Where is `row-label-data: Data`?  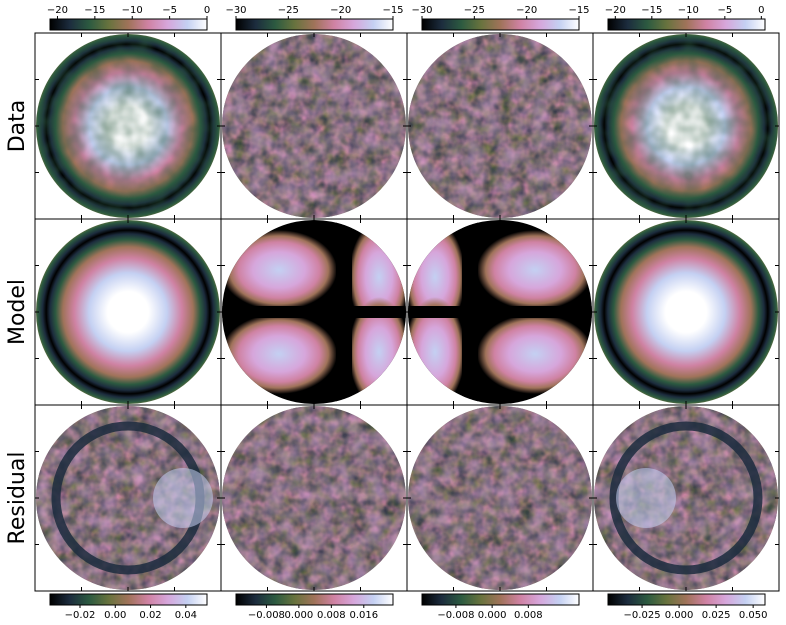 row-label-data: Data is located at coordinates (17, 126).